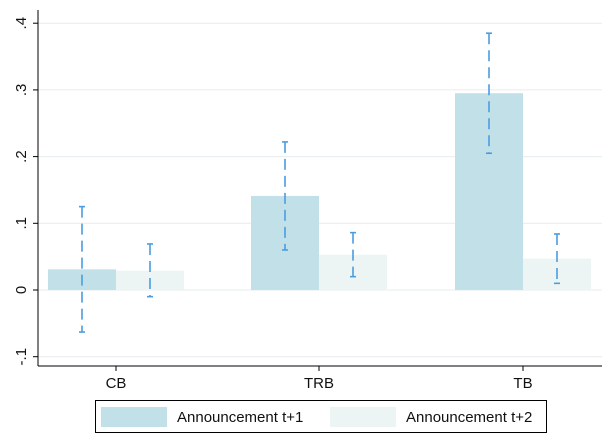 This screenshot has width=609, height=444. What do you see at coordinates (240, 417) in the screenshot?
I see `legend-label-series-1: Announcement t+1` at bounding box center [240, 417].